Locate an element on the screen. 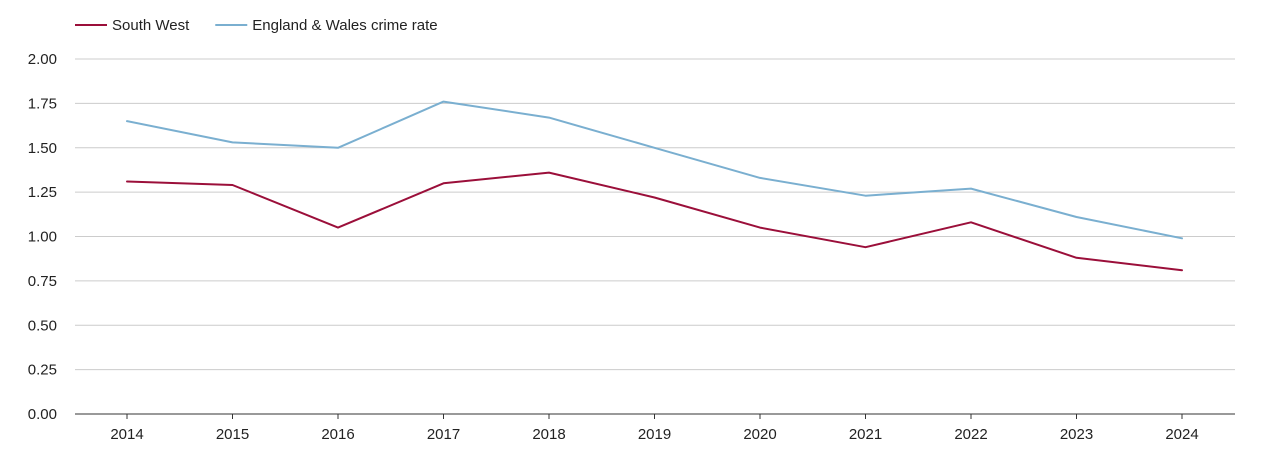 The width and height of the screenshot is (1270, 450). legend-item: England & Wales crime rate is located at coordinates (326, 25).